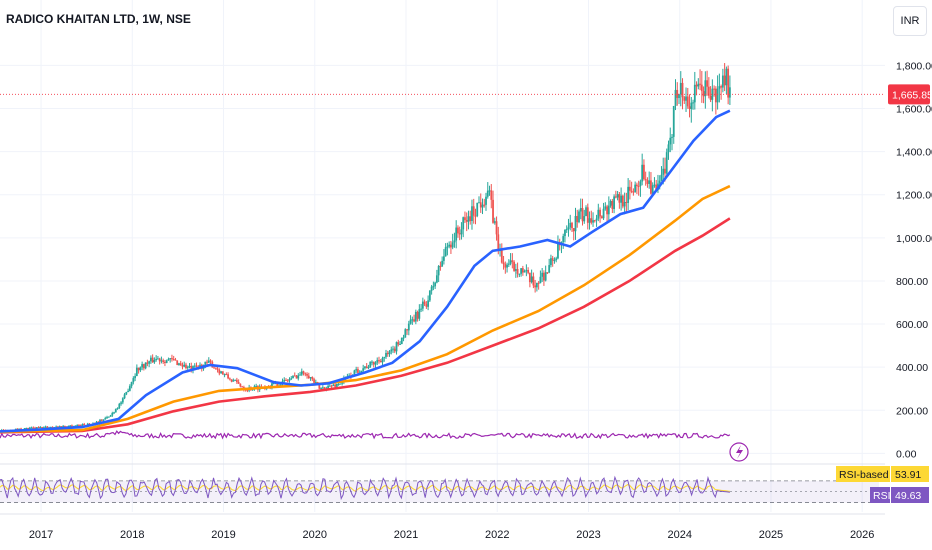 The height and width of the screenshot is (550, 932). I want to click on currency-button: INR, so click(910, 21).